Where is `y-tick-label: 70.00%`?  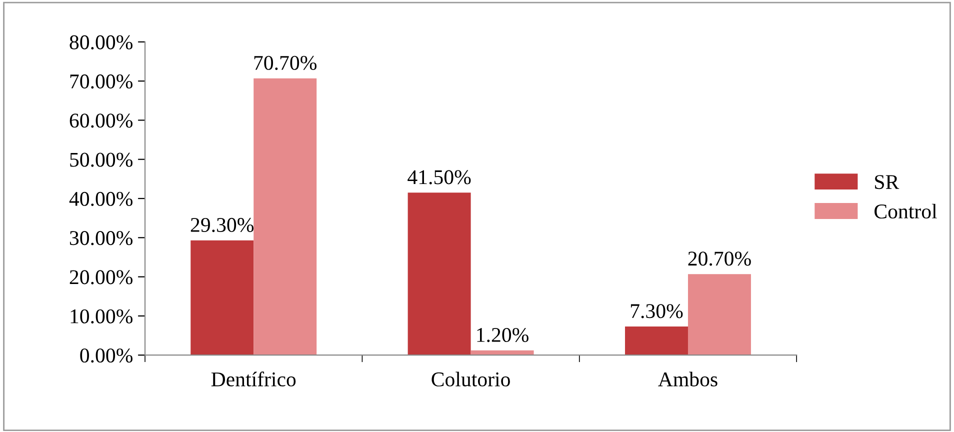
y-tick-label: 70.00% is located at coordinates (101, 81).